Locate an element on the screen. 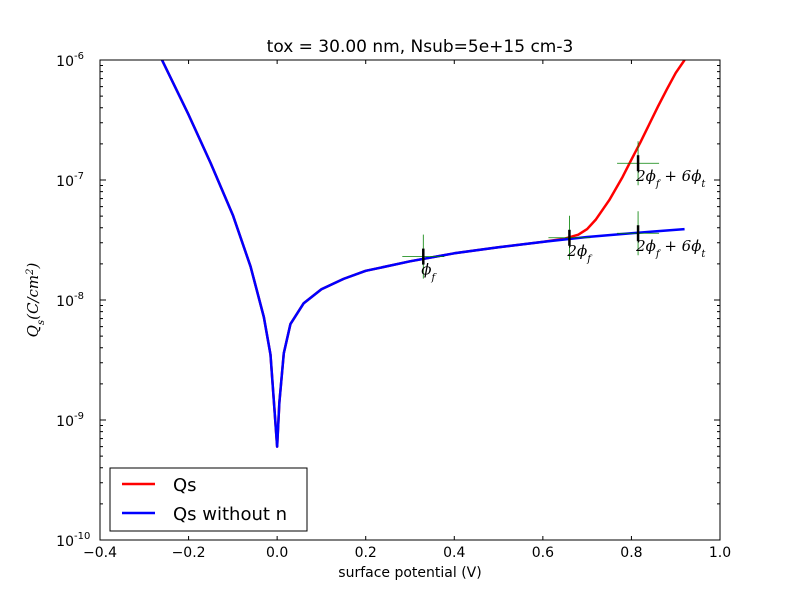  legend-label: Qs is located at coordinates (185, 485).